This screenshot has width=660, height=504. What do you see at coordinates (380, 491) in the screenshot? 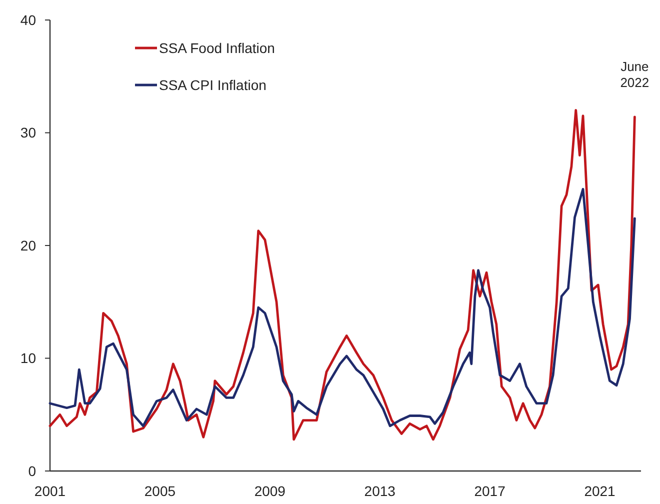
I see `x-tick-label: 2013` at bounding box center [380, 491].